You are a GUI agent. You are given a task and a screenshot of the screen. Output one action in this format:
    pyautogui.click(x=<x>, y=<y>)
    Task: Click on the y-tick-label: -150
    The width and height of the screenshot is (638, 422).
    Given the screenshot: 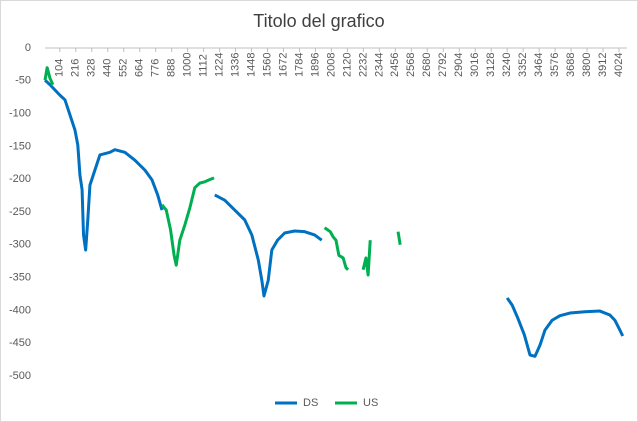 What is the action you would take?
    pyautogui.click(x=20, y=146)
    